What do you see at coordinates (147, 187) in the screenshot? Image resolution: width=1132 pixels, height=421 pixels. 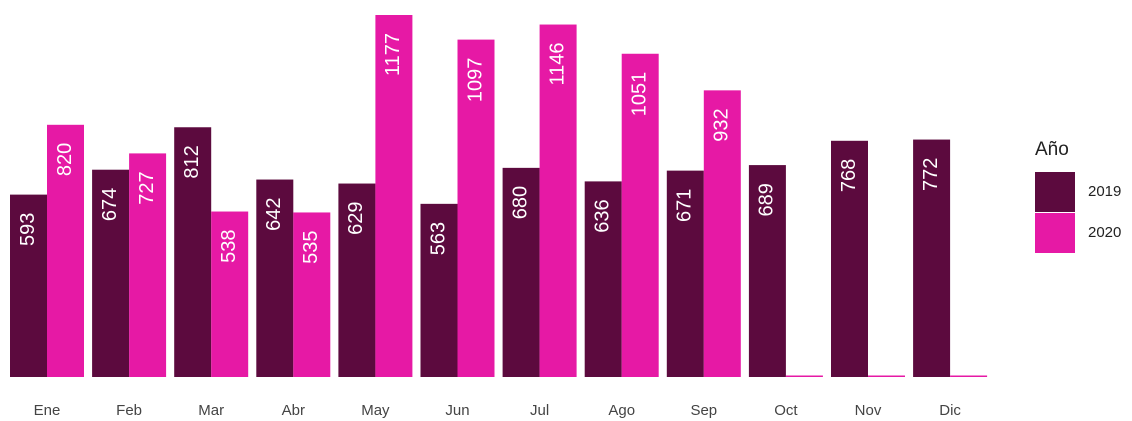 I see `value-label: 727` at bounding box center [147, 187].